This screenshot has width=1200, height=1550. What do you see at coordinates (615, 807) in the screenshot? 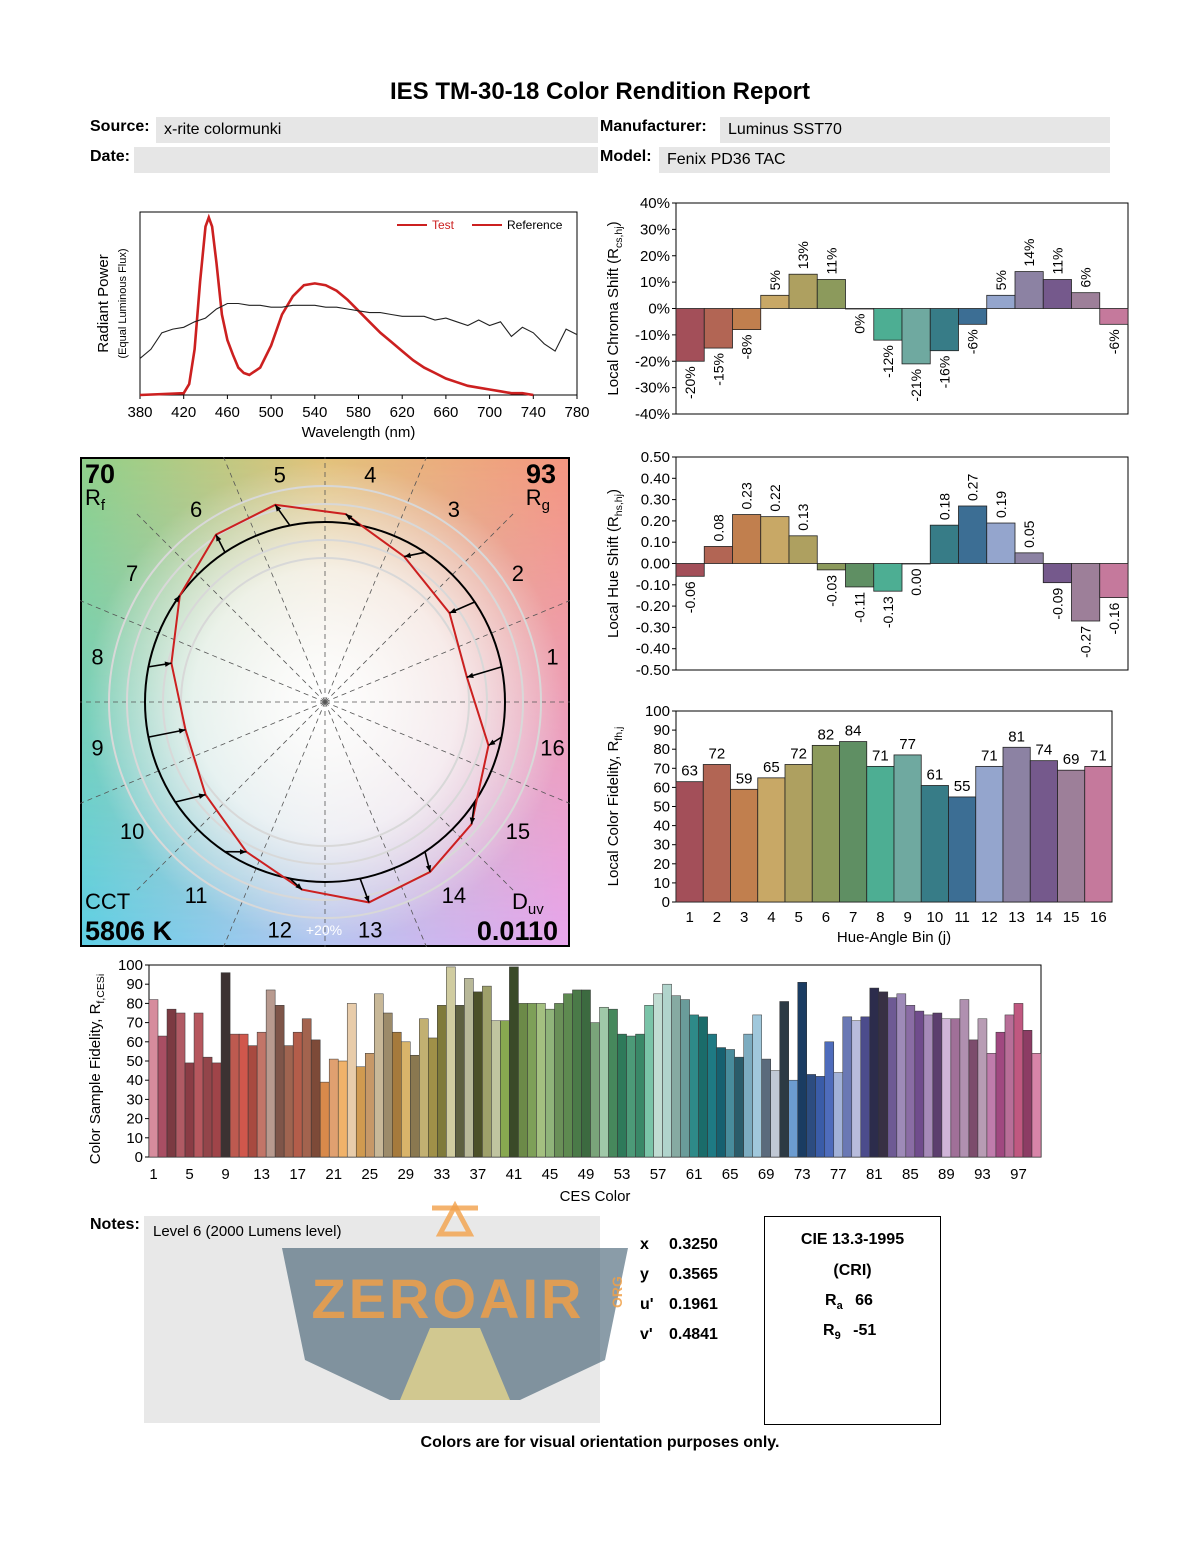
I see `fidelity-y-axis-label: Local Color Fidelity, Rfh,j` at bounding box center [615, 807].